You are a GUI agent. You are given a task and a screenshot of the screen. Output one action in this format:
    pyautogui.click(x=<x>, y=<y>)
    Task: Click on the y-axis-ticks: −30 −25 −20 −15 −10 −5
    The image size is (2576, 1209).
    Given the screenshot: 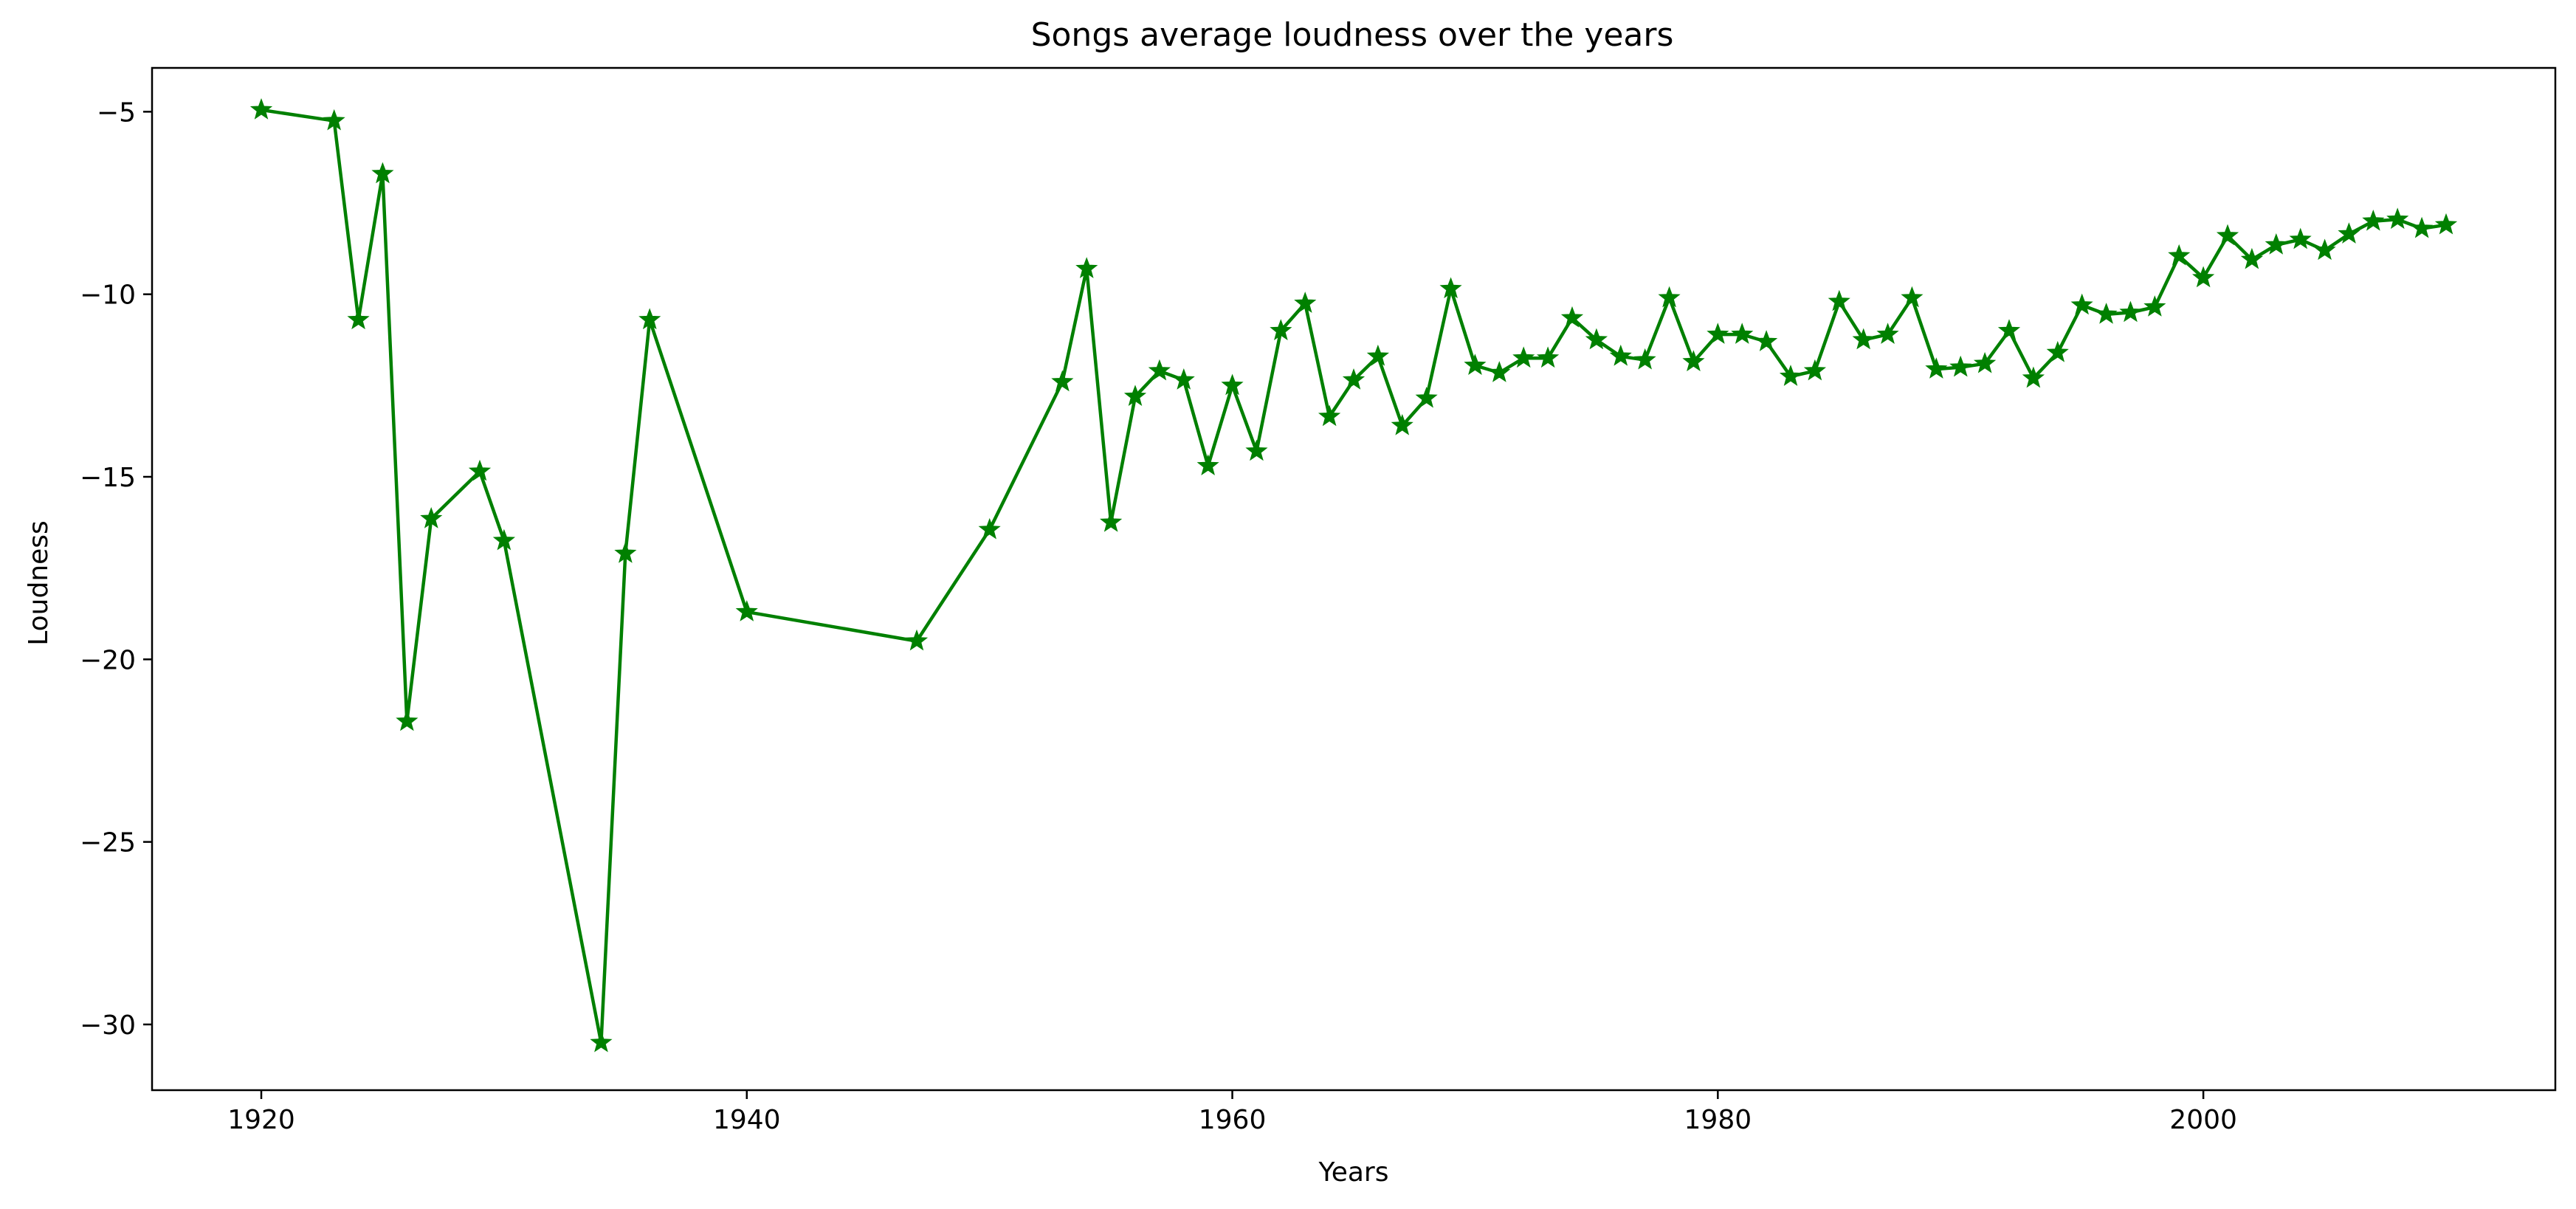 What is the action you would take?
    pyautogui.click(x=116, y=569)
    